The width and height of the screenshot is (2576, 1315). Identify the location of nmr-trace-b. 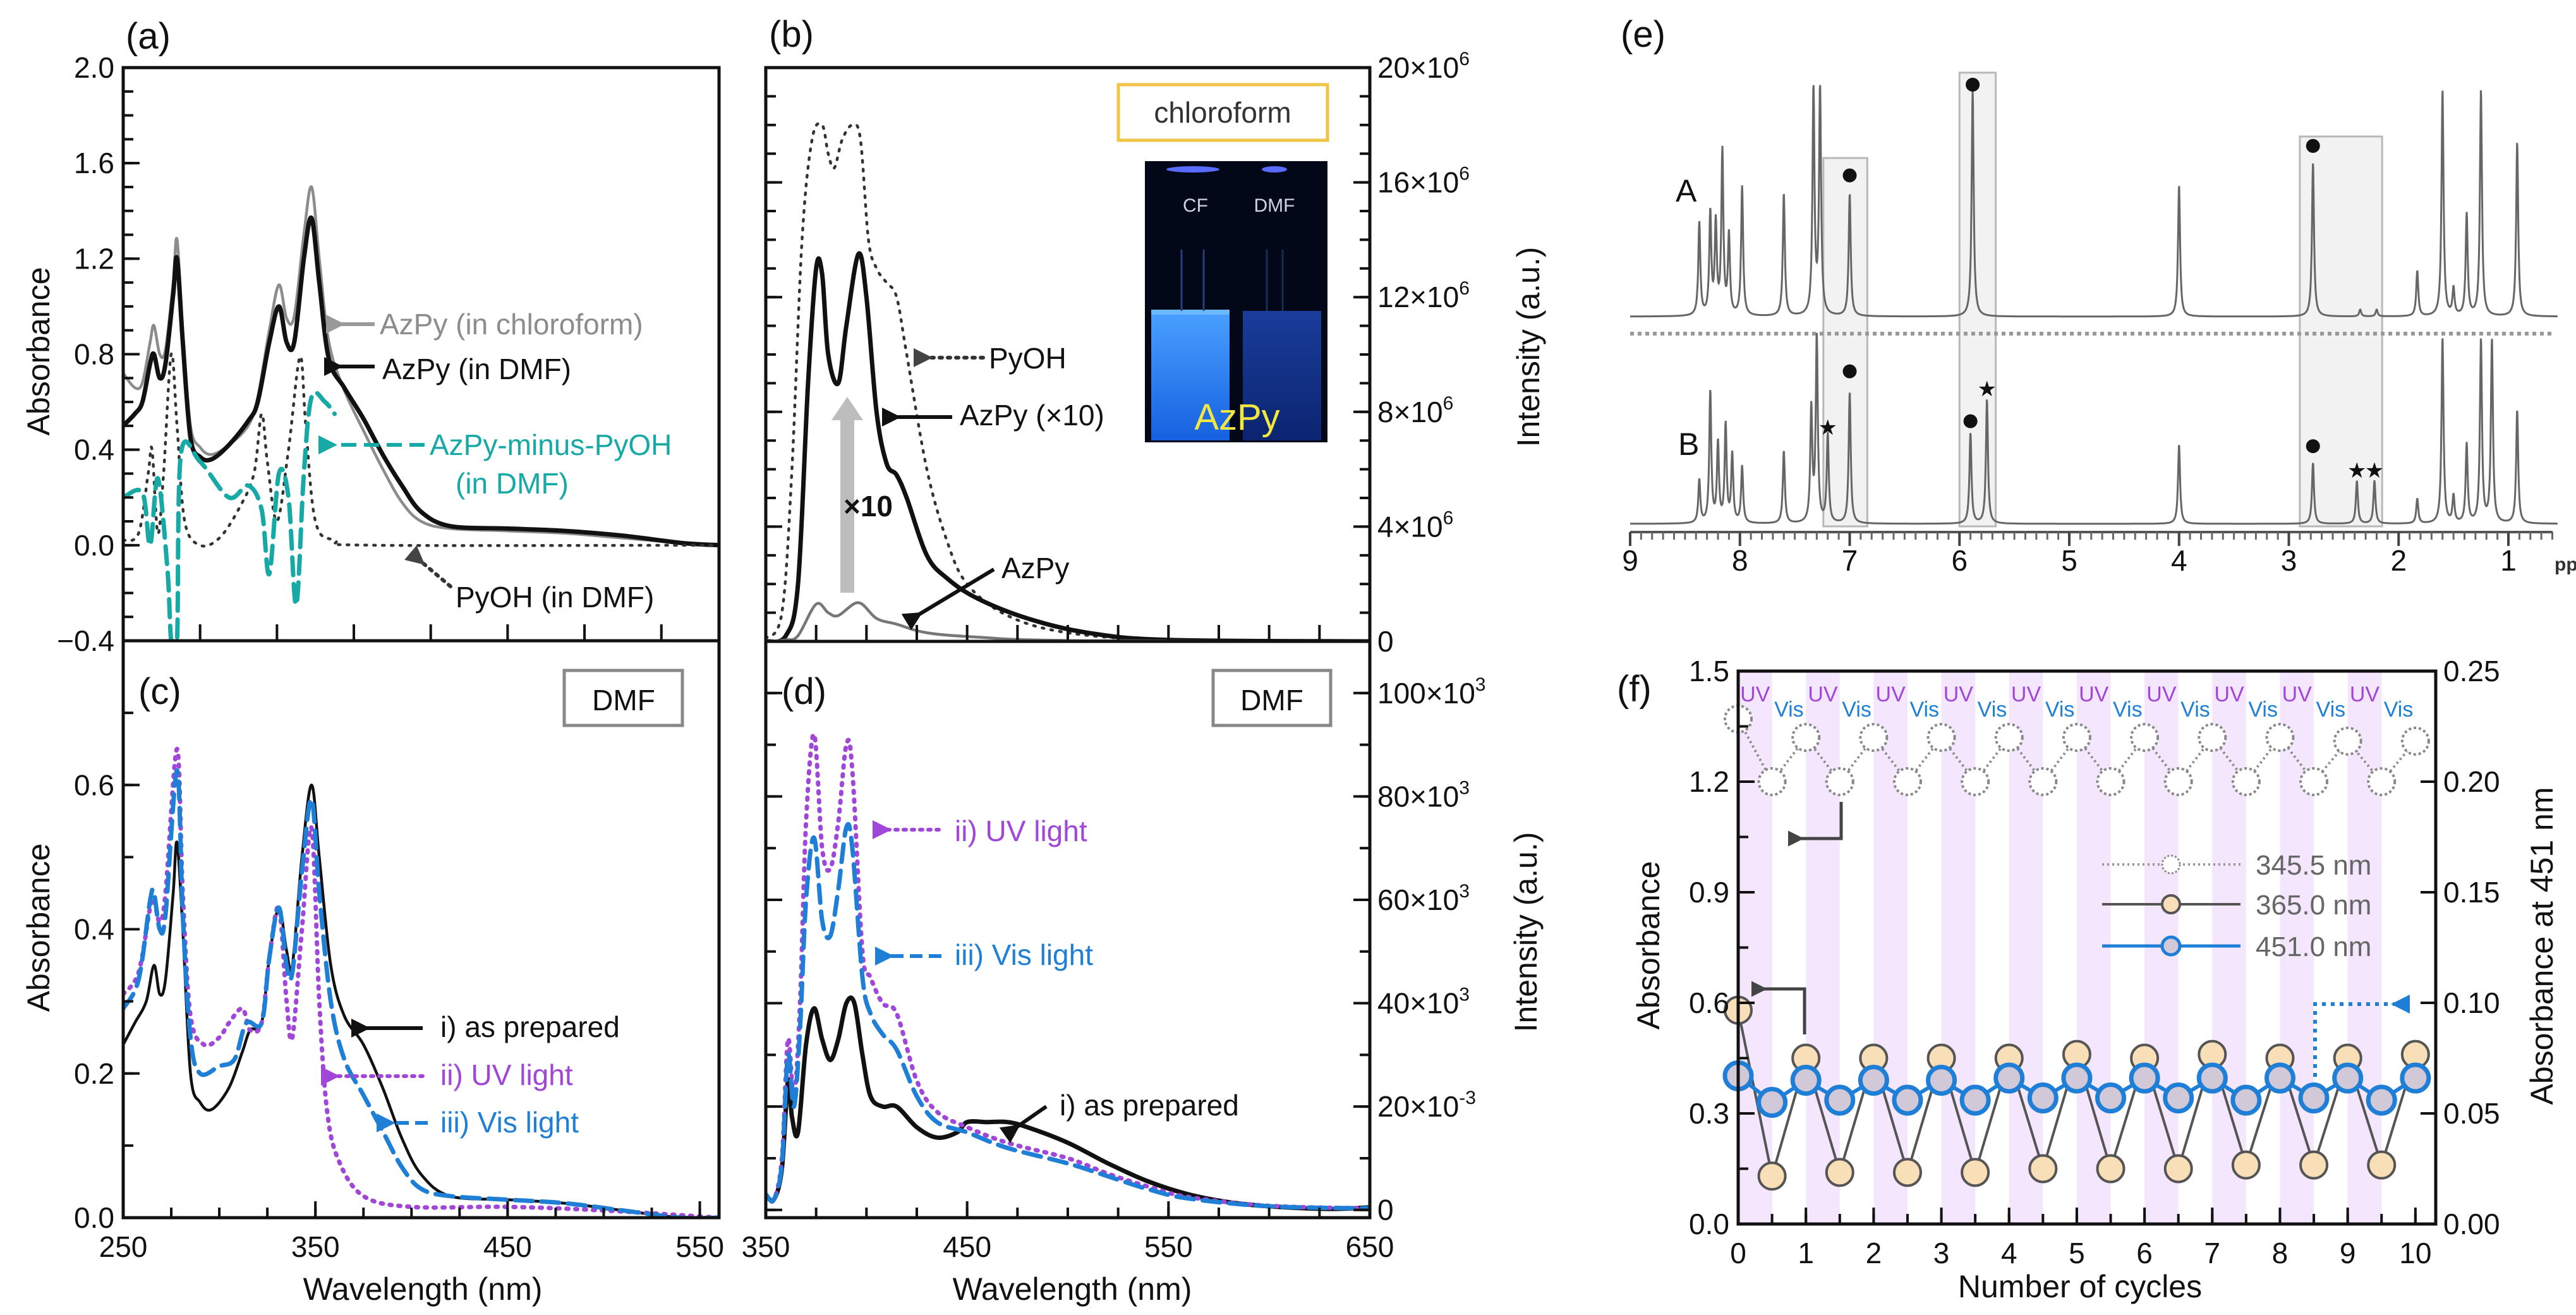
(2094, 428).